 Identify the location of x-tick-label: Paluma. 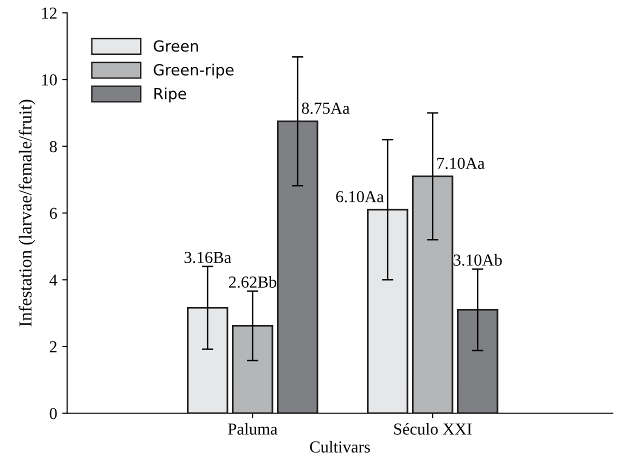
(253, 428).